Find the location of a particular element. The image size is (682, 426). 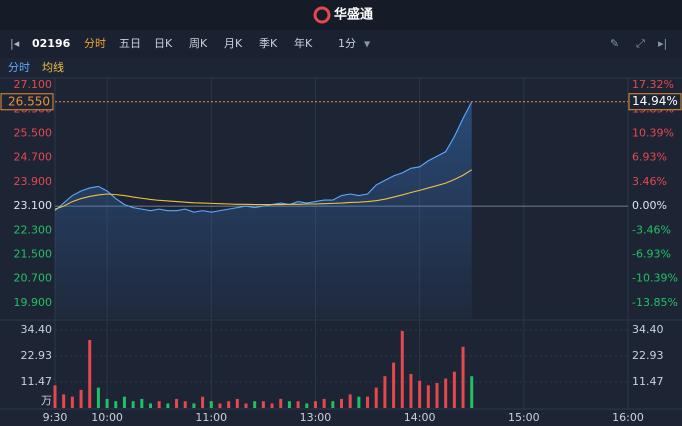

draw-icon: ✎ is located at coordinates (614, 43).